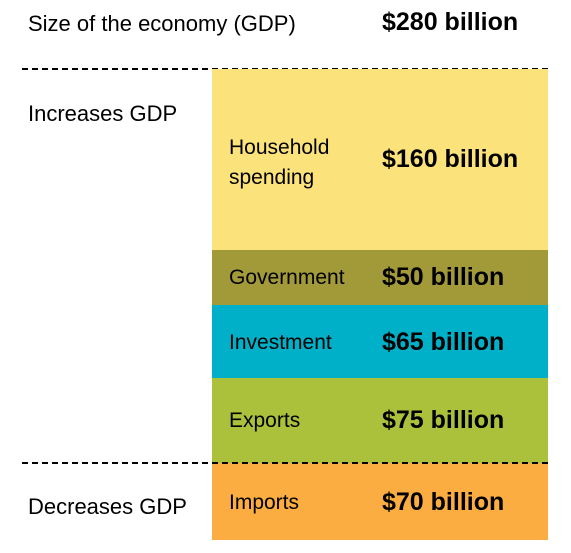 The height and width of the screenshot is (553, 571). What do you see at coordinates (280, 342) in the screenshot?
I see `investment-label: Investment` at bounding box center [280, 342].